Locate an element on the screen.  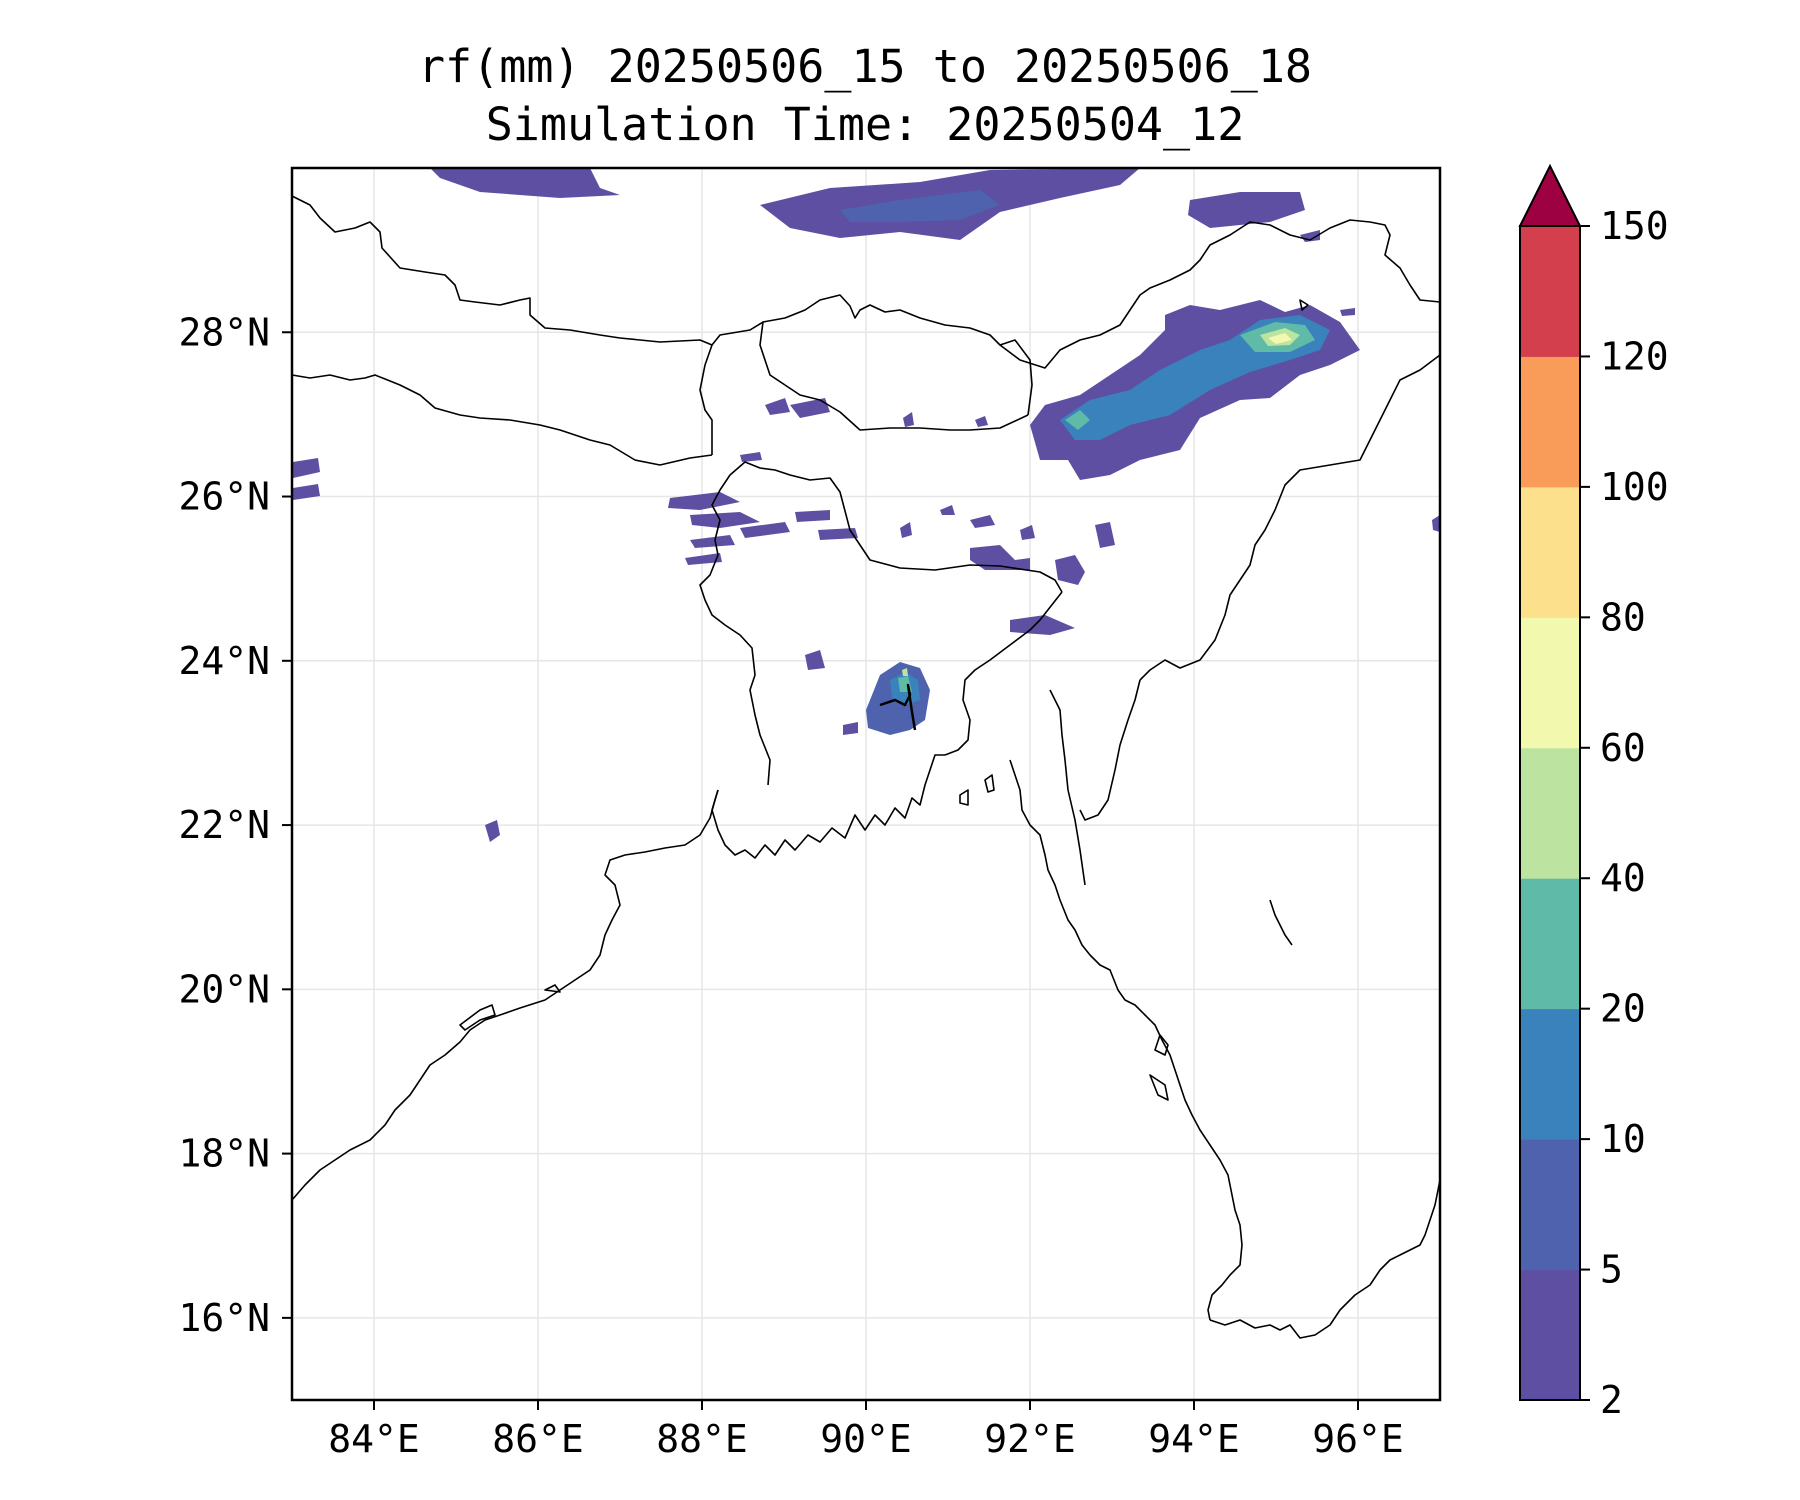
colorbar: 2 5 10 20 40 60 80 100 120 150 is located at coordinates (1593, 792).